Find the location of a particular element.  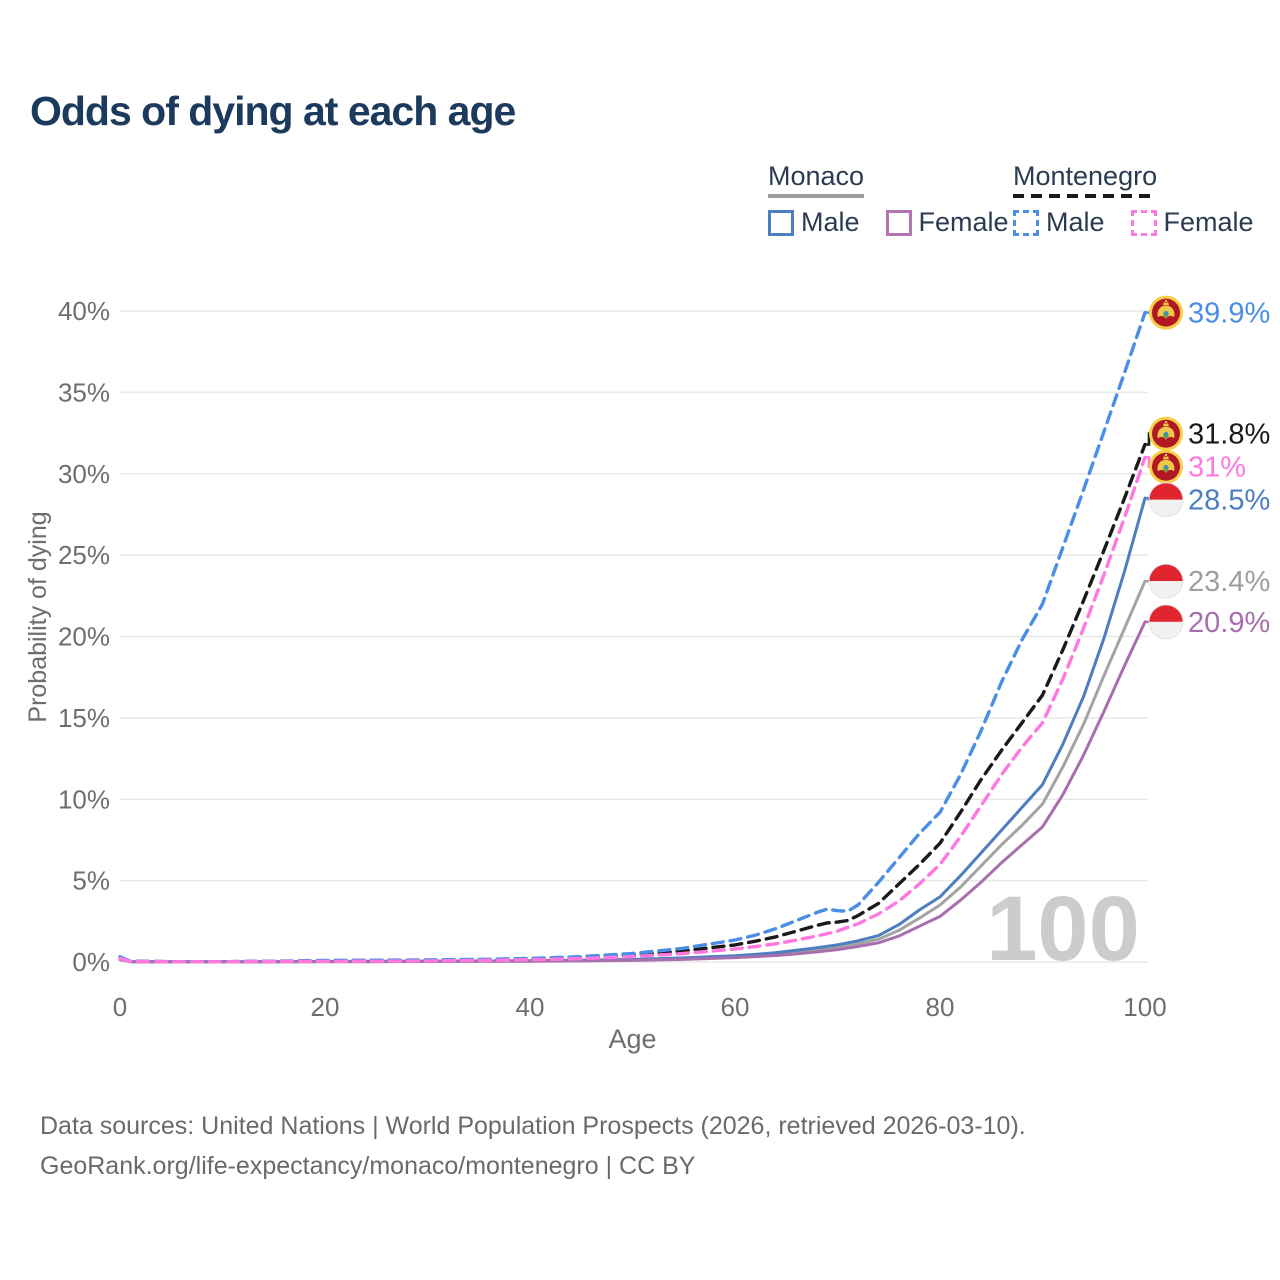

y-tick-label: 25% is located at coordinates (84, 555).